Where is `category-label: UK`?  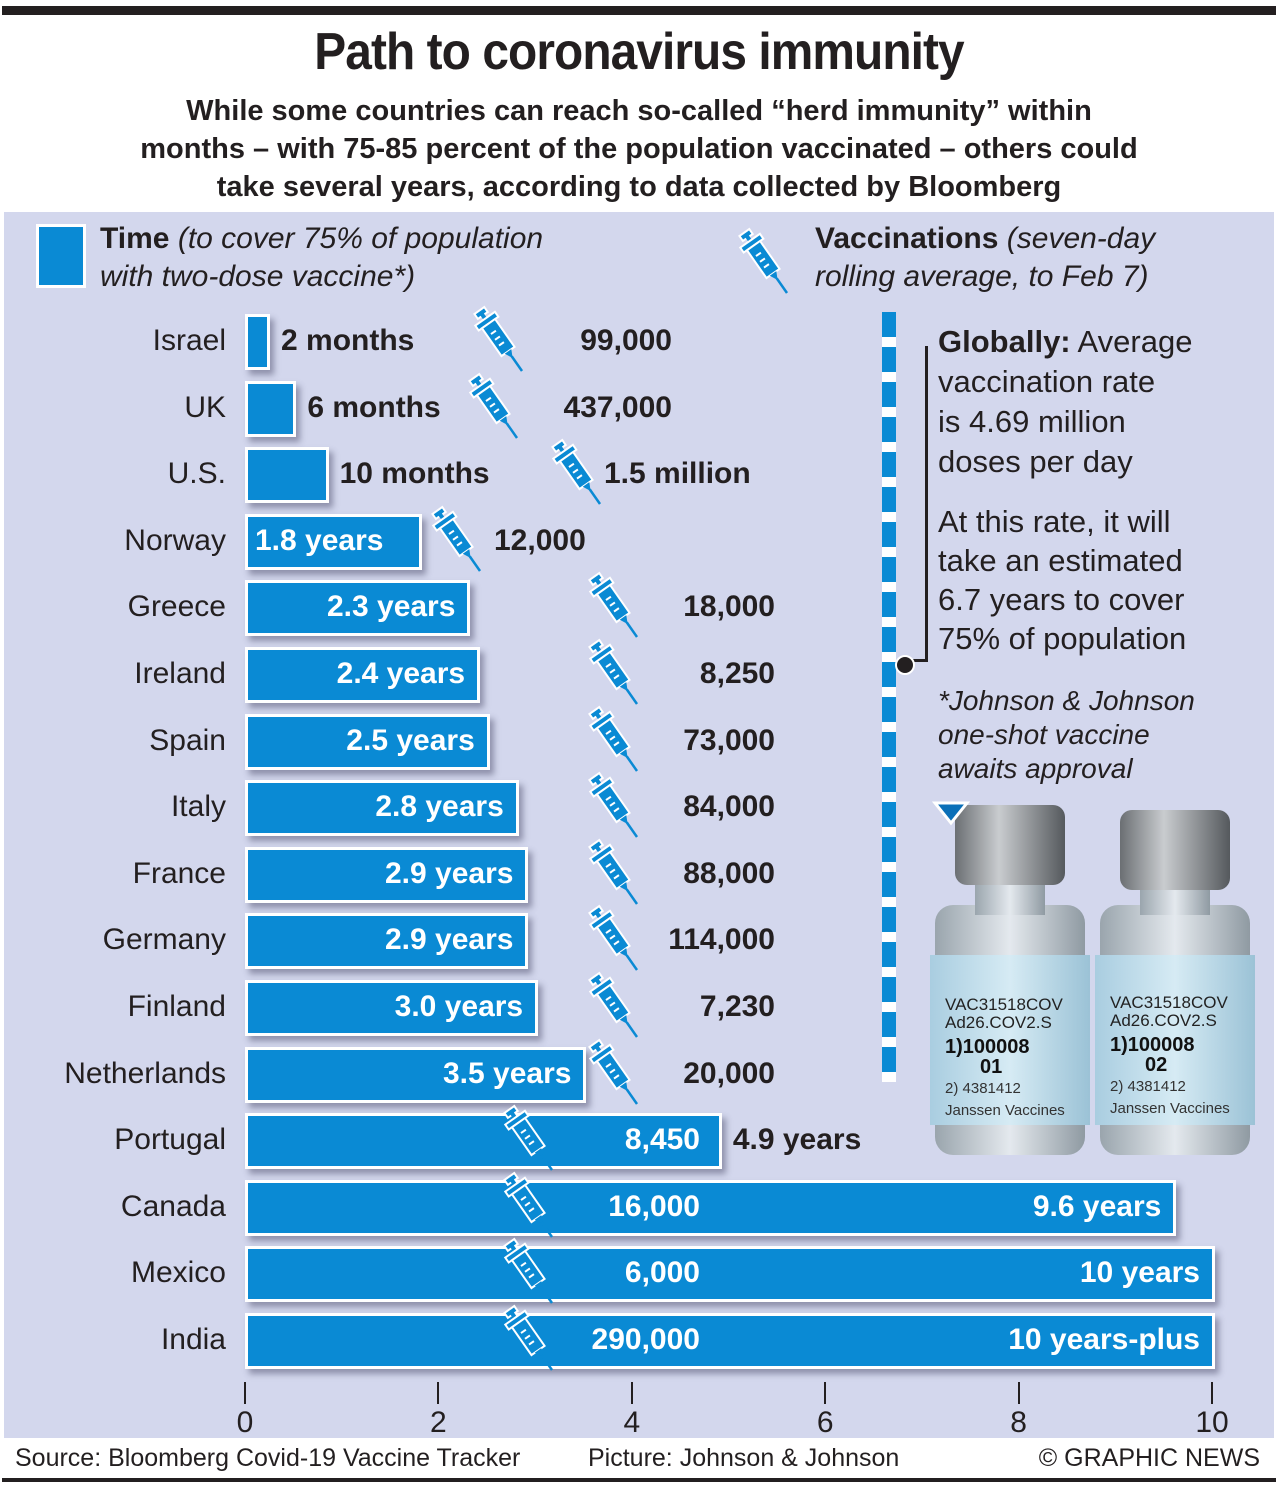 category-label: UK is located at coordinates (205, 407).